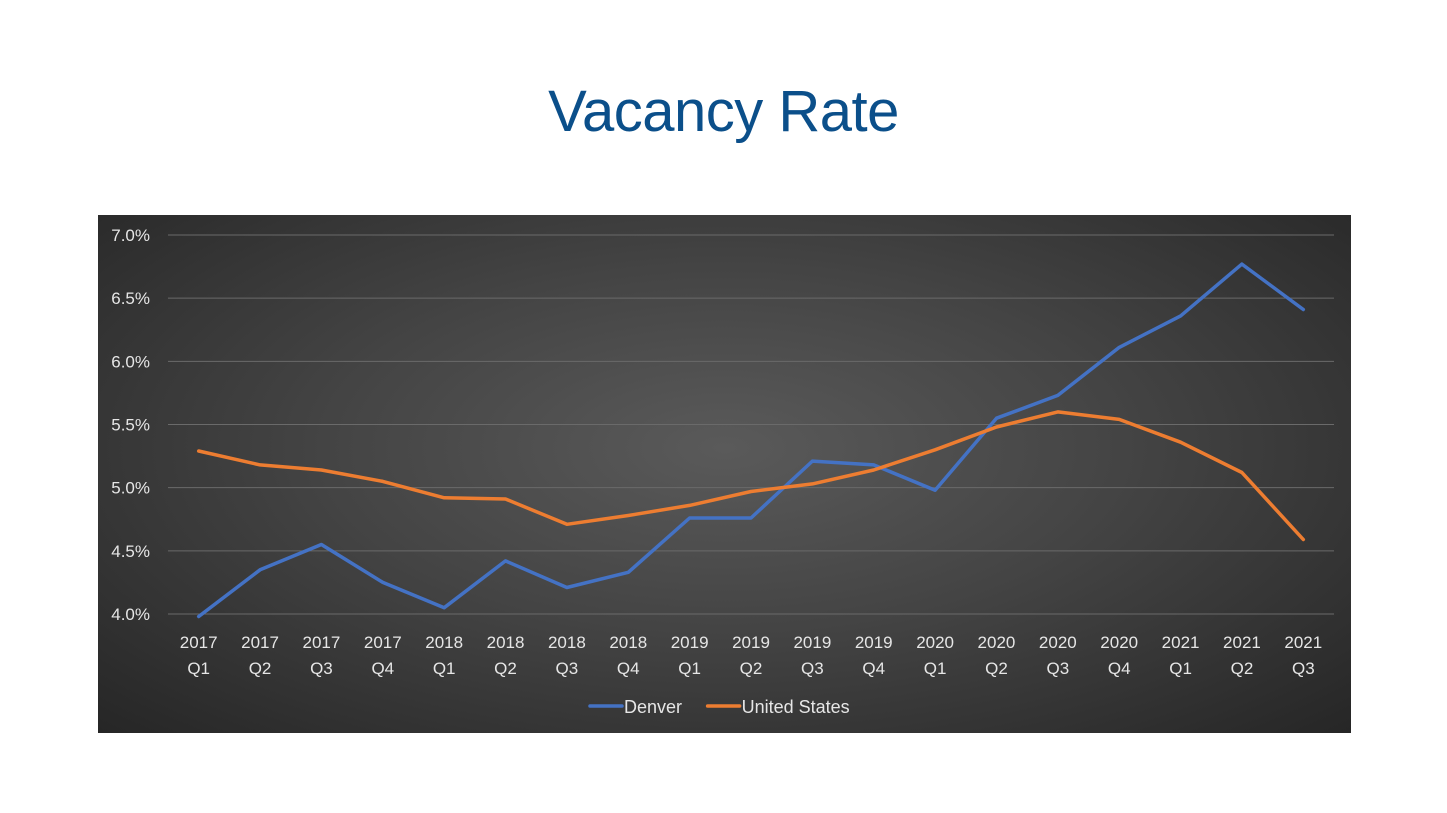 This screenshot has width=1447, height=813. What do you see at coordinates (751, 476) in the screenshot?
I see `series-line-united-states` at bounding box center [751, 476].